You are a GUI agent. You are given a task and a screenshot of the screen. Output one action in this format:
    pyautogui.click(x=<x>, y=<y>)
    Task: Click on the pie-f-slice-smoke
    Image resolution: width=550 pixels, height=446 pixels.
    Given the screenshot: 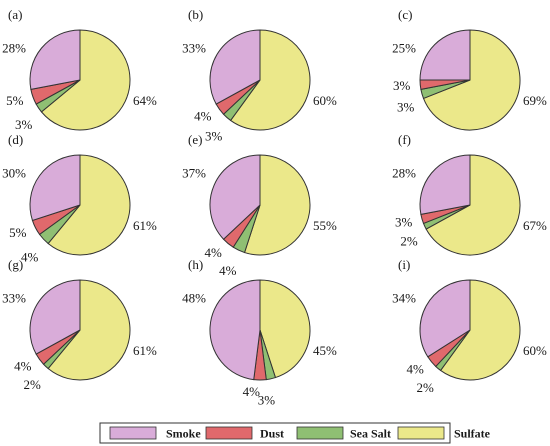 What is the action you would take?
    pyautogui.click(x=445, y=184)
    